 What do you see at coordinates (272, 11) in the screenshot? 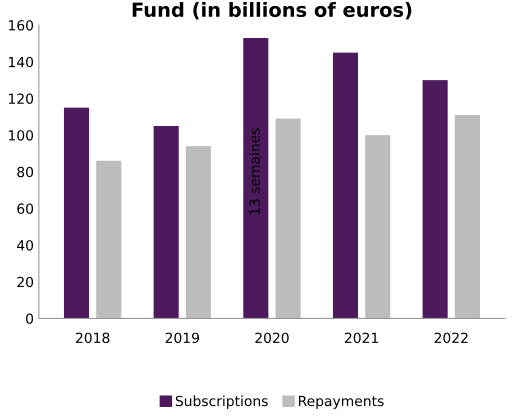
I see `chart-title: Fund (in billions of euros)` at bounding box center [272, 11].